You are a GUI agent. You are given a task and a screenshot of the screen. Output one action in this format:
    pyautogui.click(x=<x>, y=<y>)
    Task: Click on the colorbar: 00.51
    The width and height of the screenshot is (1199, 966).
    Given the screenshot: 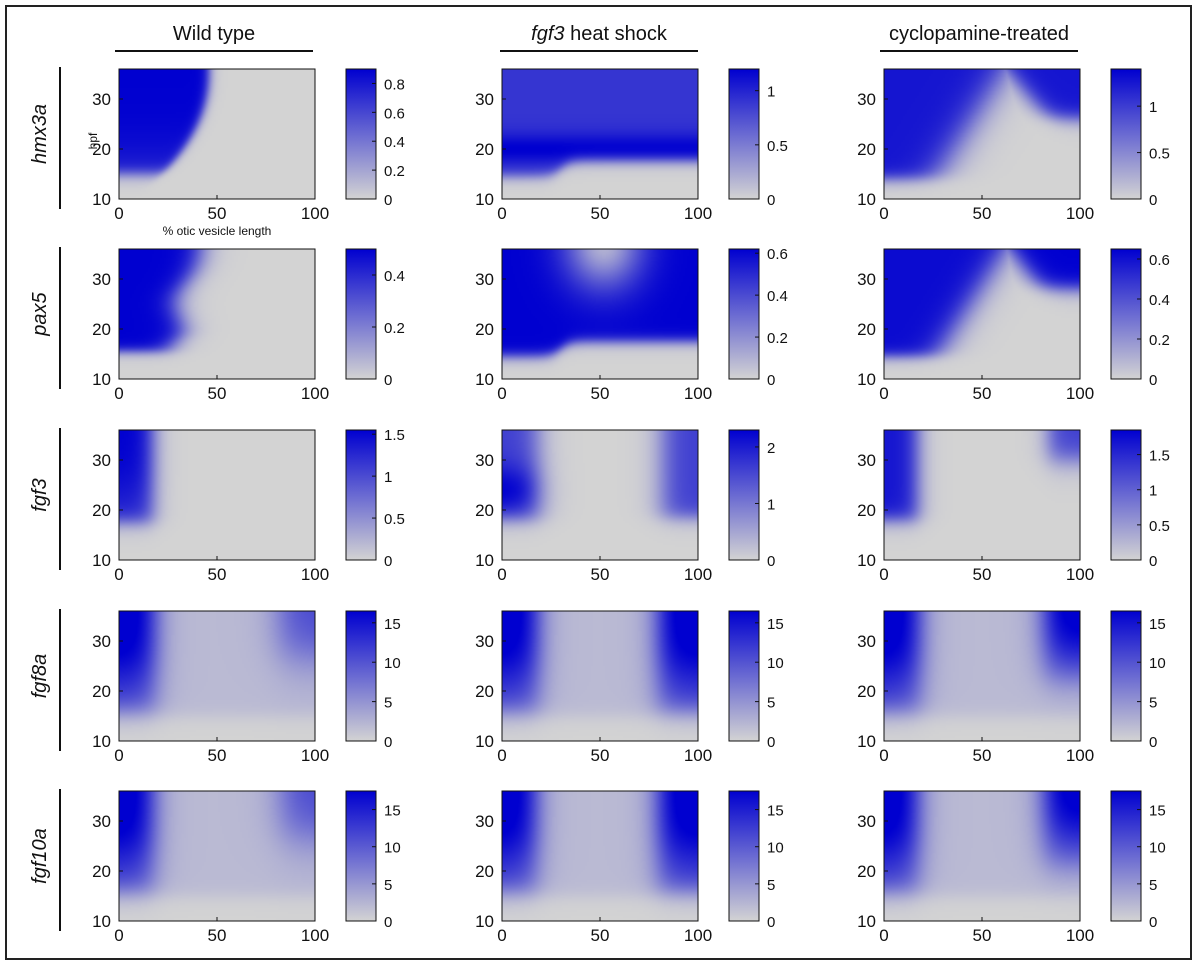 What is the action you would take?
    pyautogui.click(x=758, y=138)
    